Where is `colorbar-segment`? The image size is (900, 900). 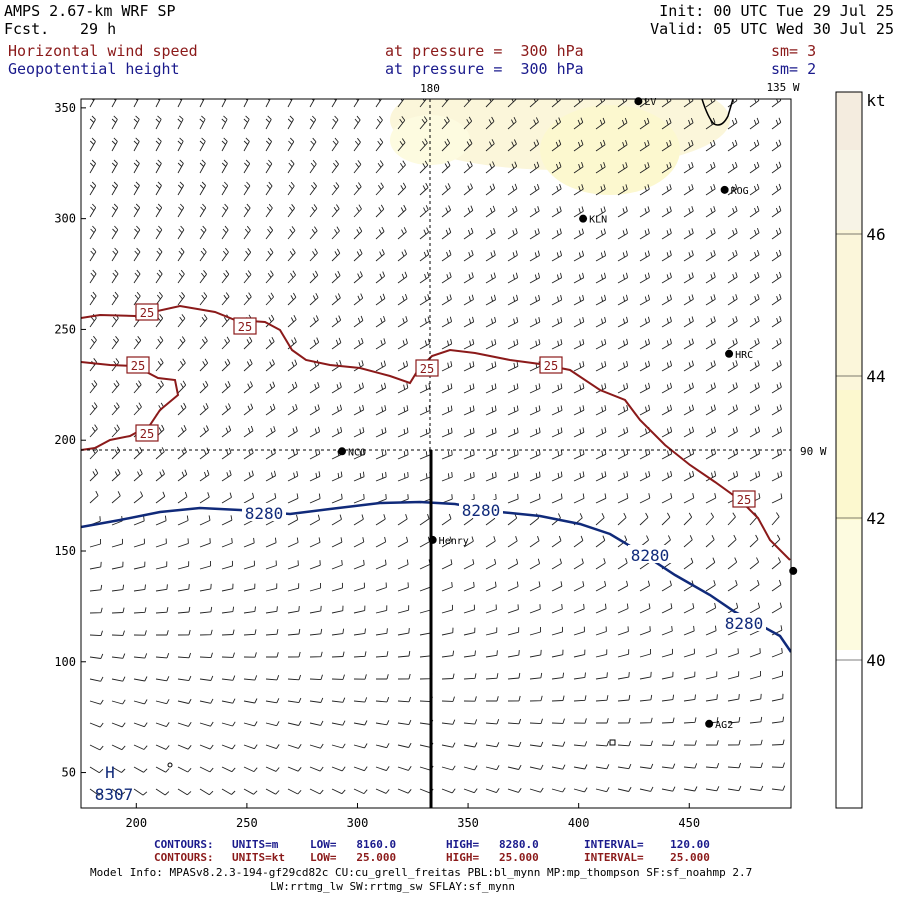 colorbar-segment is located at coordinates (849, 310).